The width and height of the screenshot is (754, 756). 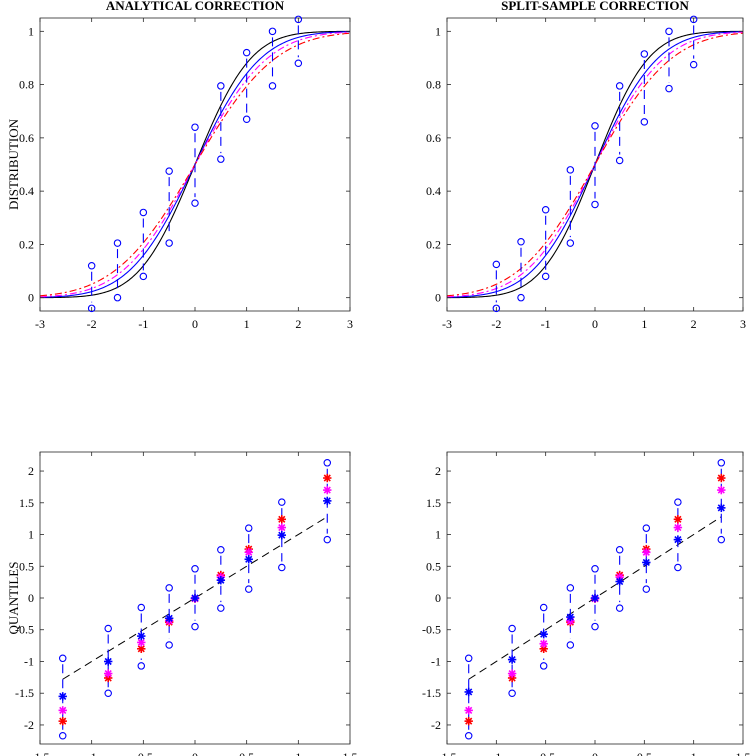 What do you see at coordinates (24, 630) in the screenshot?
I see `y-tick-label: -0.5` at bounding box center [24, 630].